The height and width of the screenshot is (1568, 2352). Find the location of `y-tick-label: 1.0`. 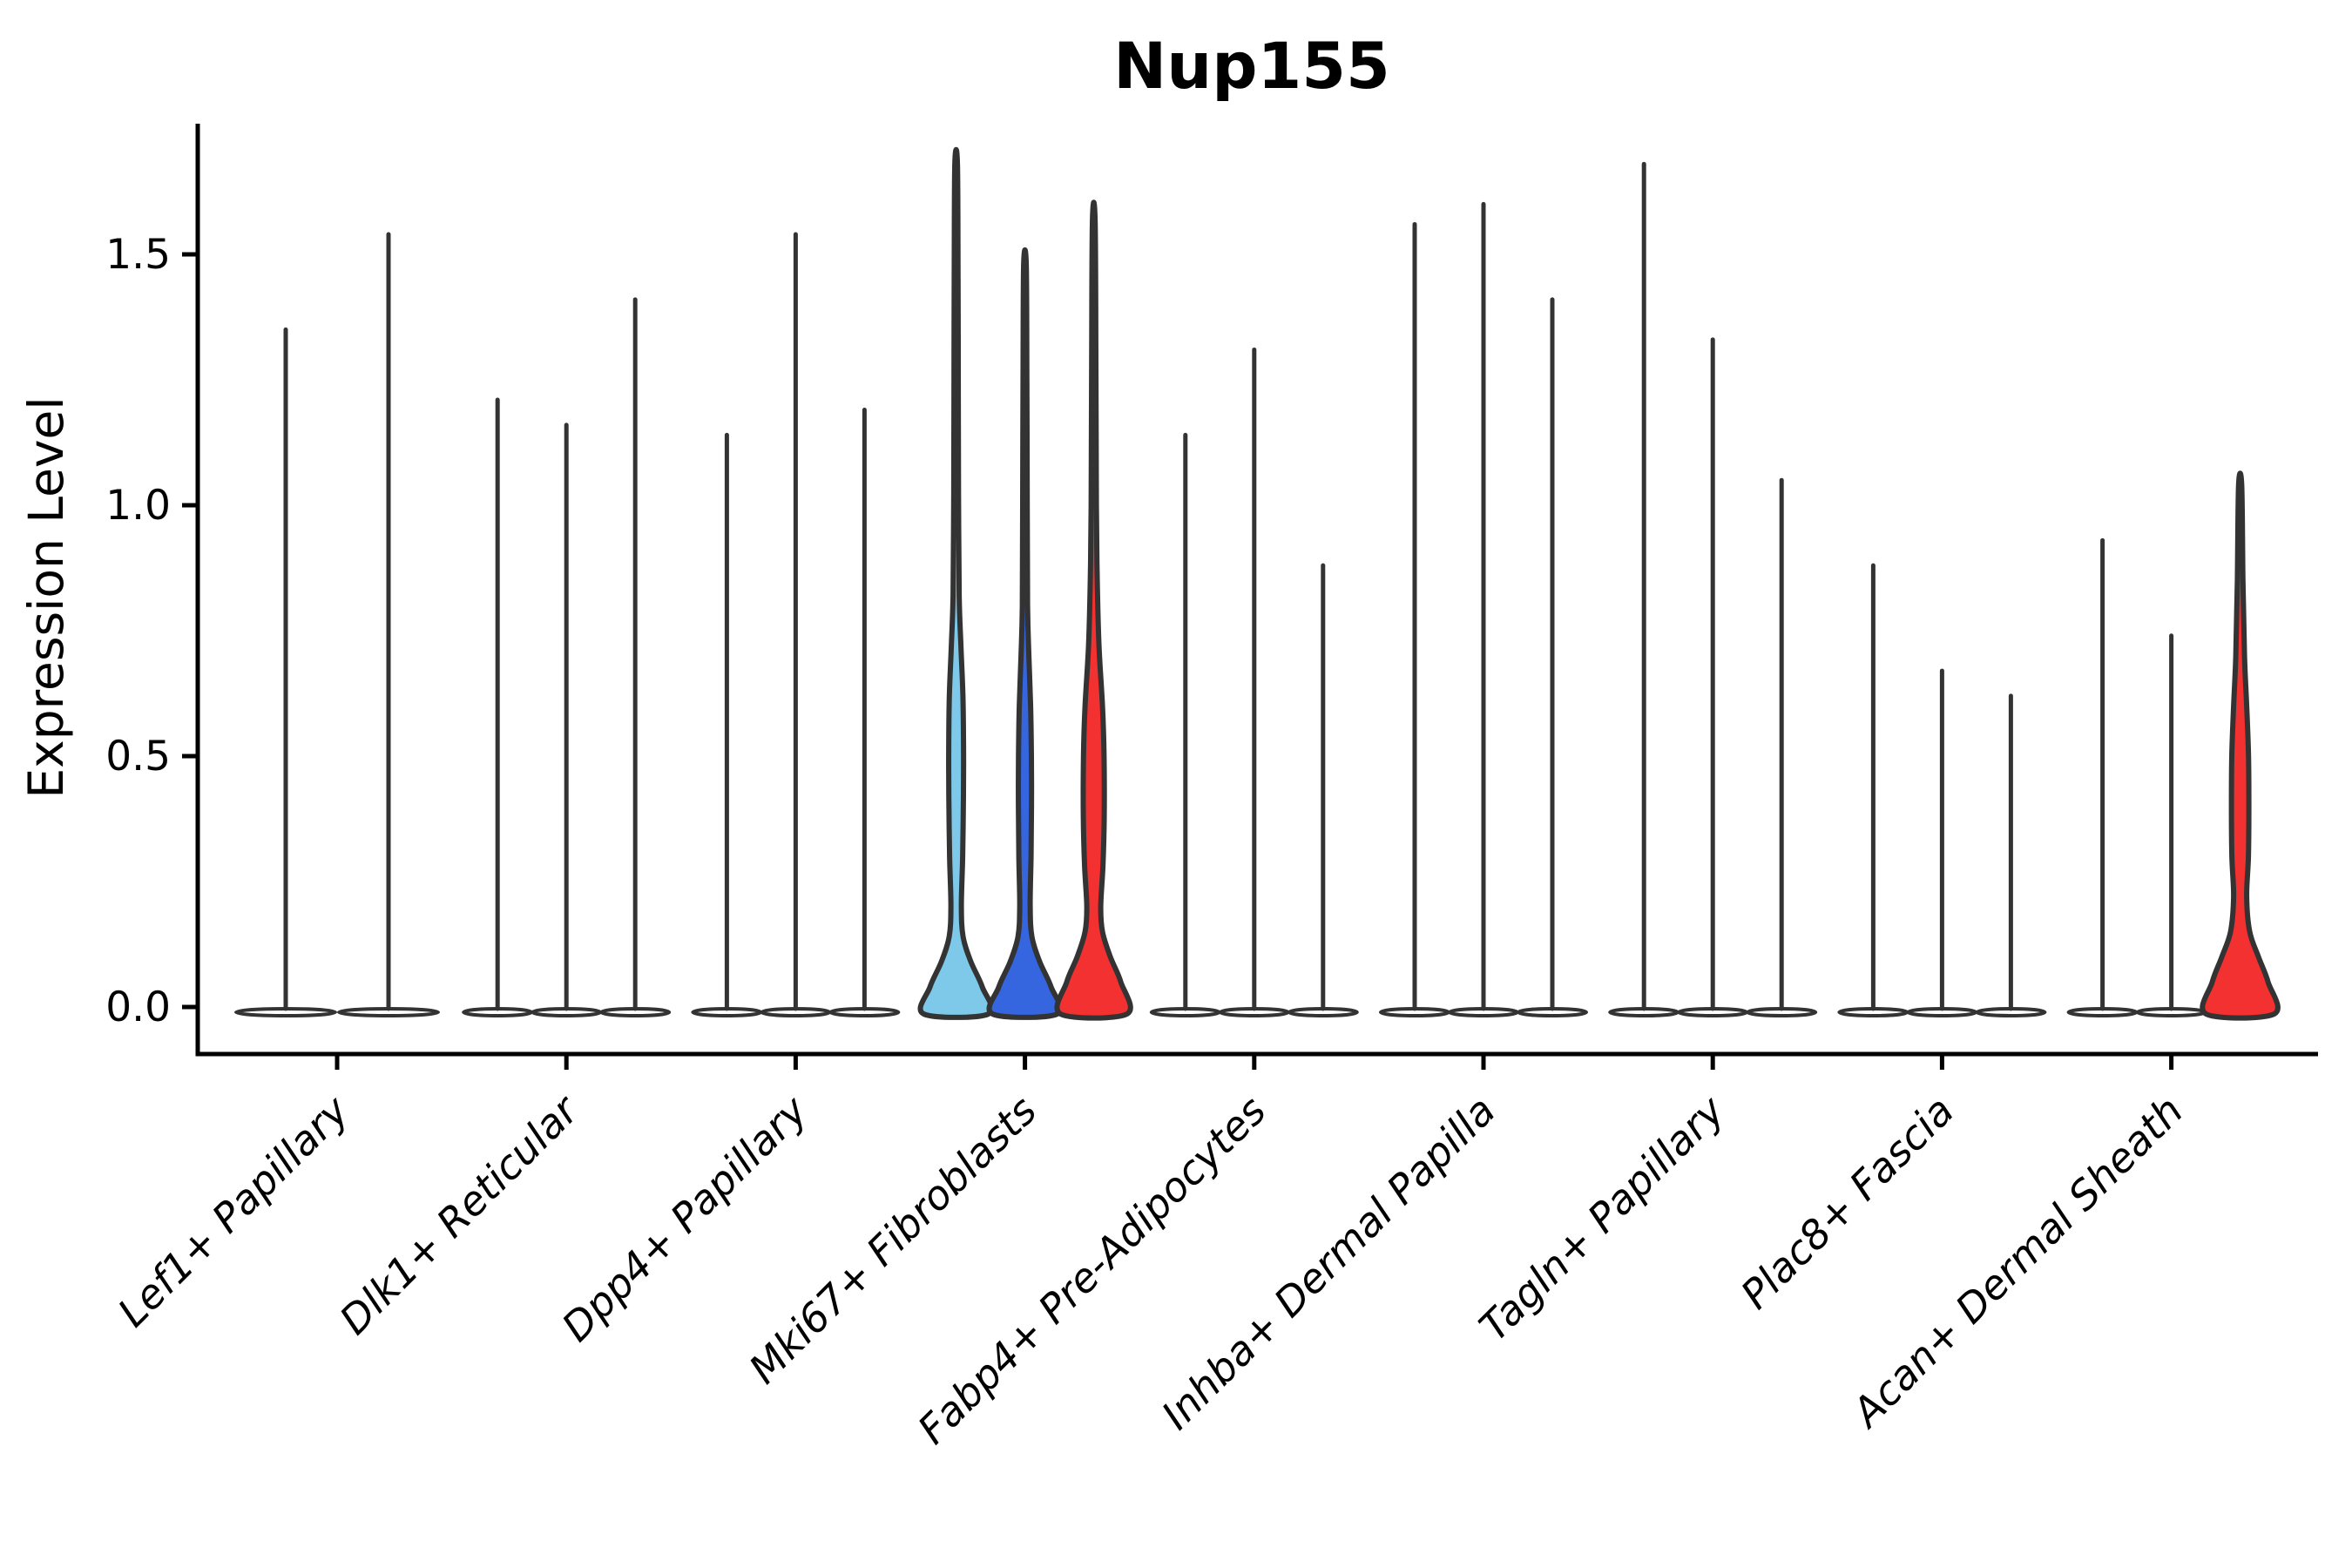

y-tick-label: 1.0 is located at coordinates (138, 506).